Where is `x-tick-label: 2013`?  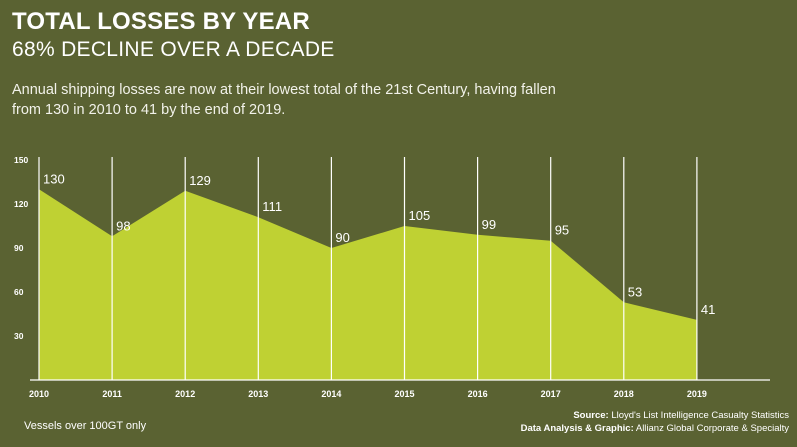 x-tick-label: 2013 is located at coordinates (258, 394).